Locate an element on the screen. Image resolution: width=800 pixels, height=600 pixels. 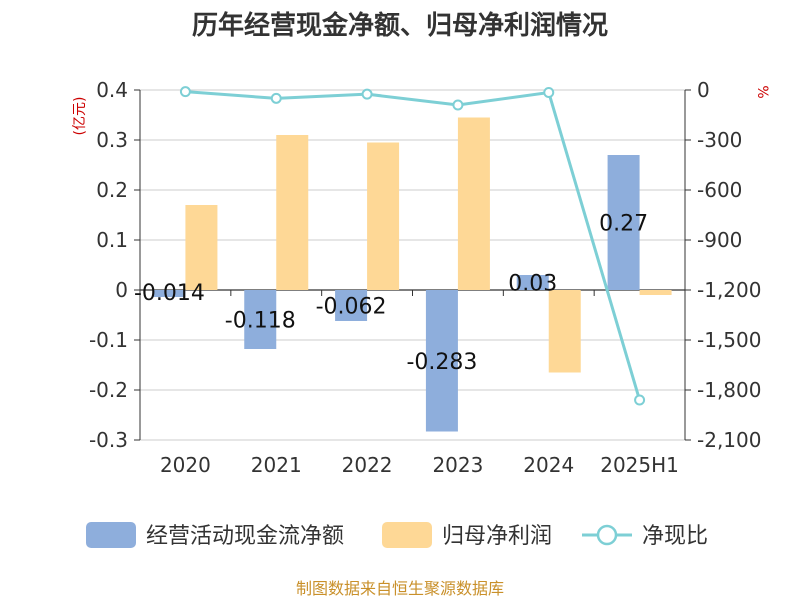
left-tick-label: 0 is located at coordinates (121, 290).